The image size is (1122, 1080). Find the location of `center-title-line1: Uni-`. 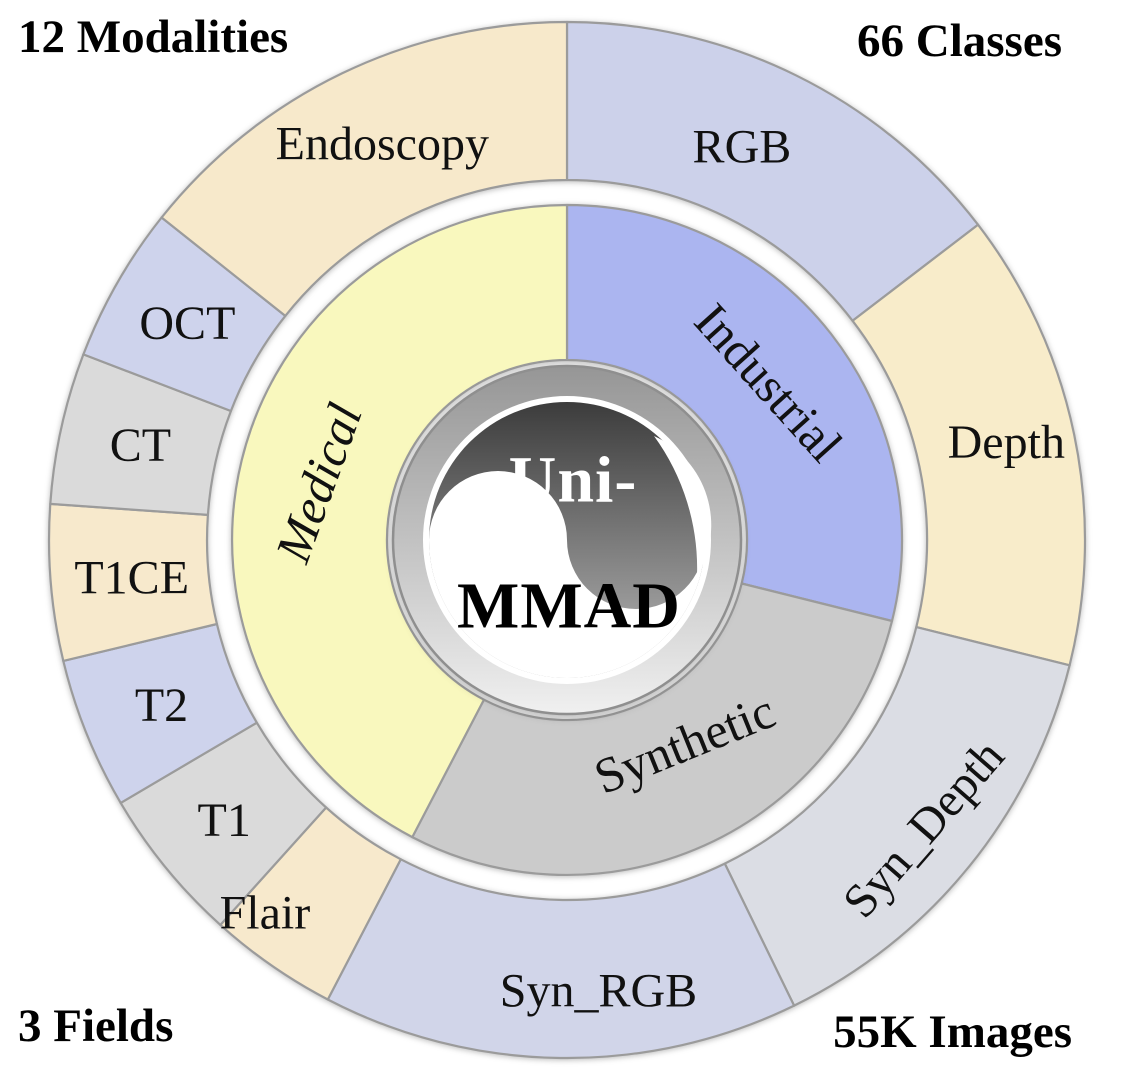

center-title-line1: Uni- is located at coordinates (573, 480).